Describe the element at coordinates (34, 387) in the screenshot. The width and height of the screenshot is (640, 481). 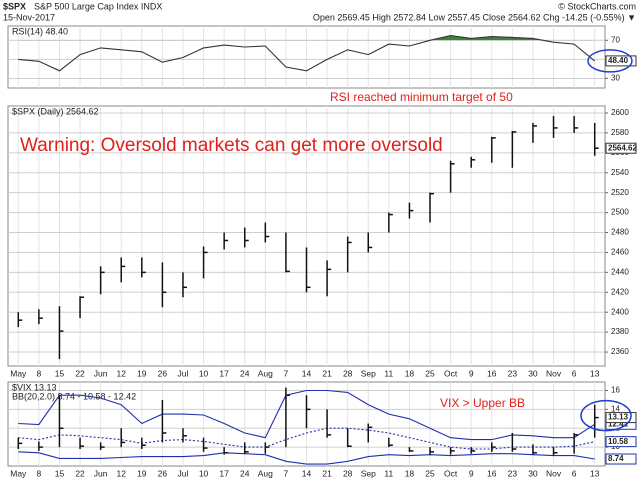
I see `panel-title: $VIX 13.13` at that location.